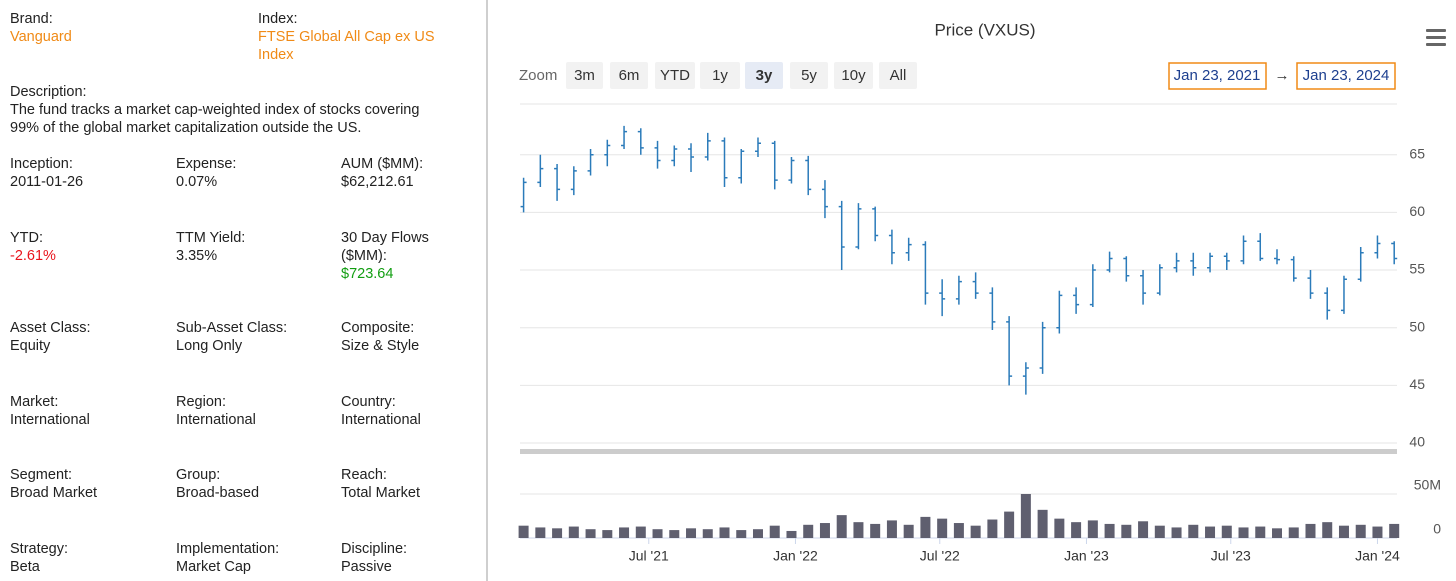 Image resolution: width=1456 pixels, height=581 pixels. Describe the element at coordinates (1436, 37) in the screenshot. I see `menu-icon` at that location.